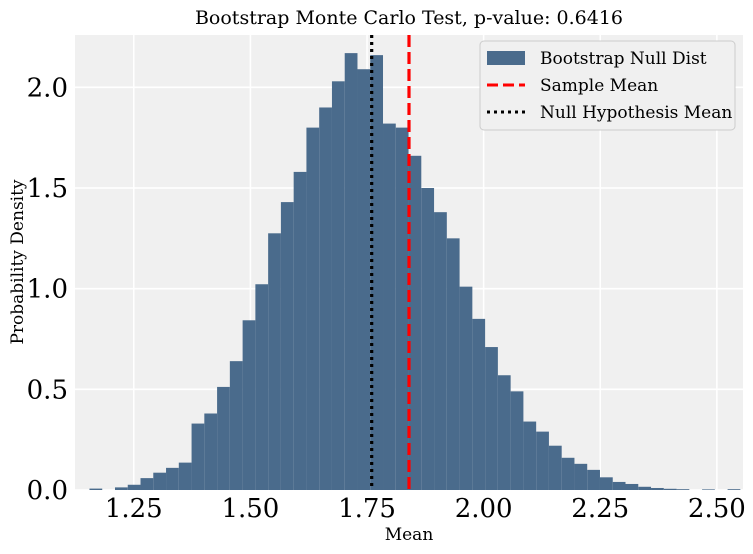 The height and width of the screenshot is (554, 753). Describe the element at coordinates (636, 113) in the screenshot. I see `legend-label-null-mean: Null Hypothesis Mean` at that location.